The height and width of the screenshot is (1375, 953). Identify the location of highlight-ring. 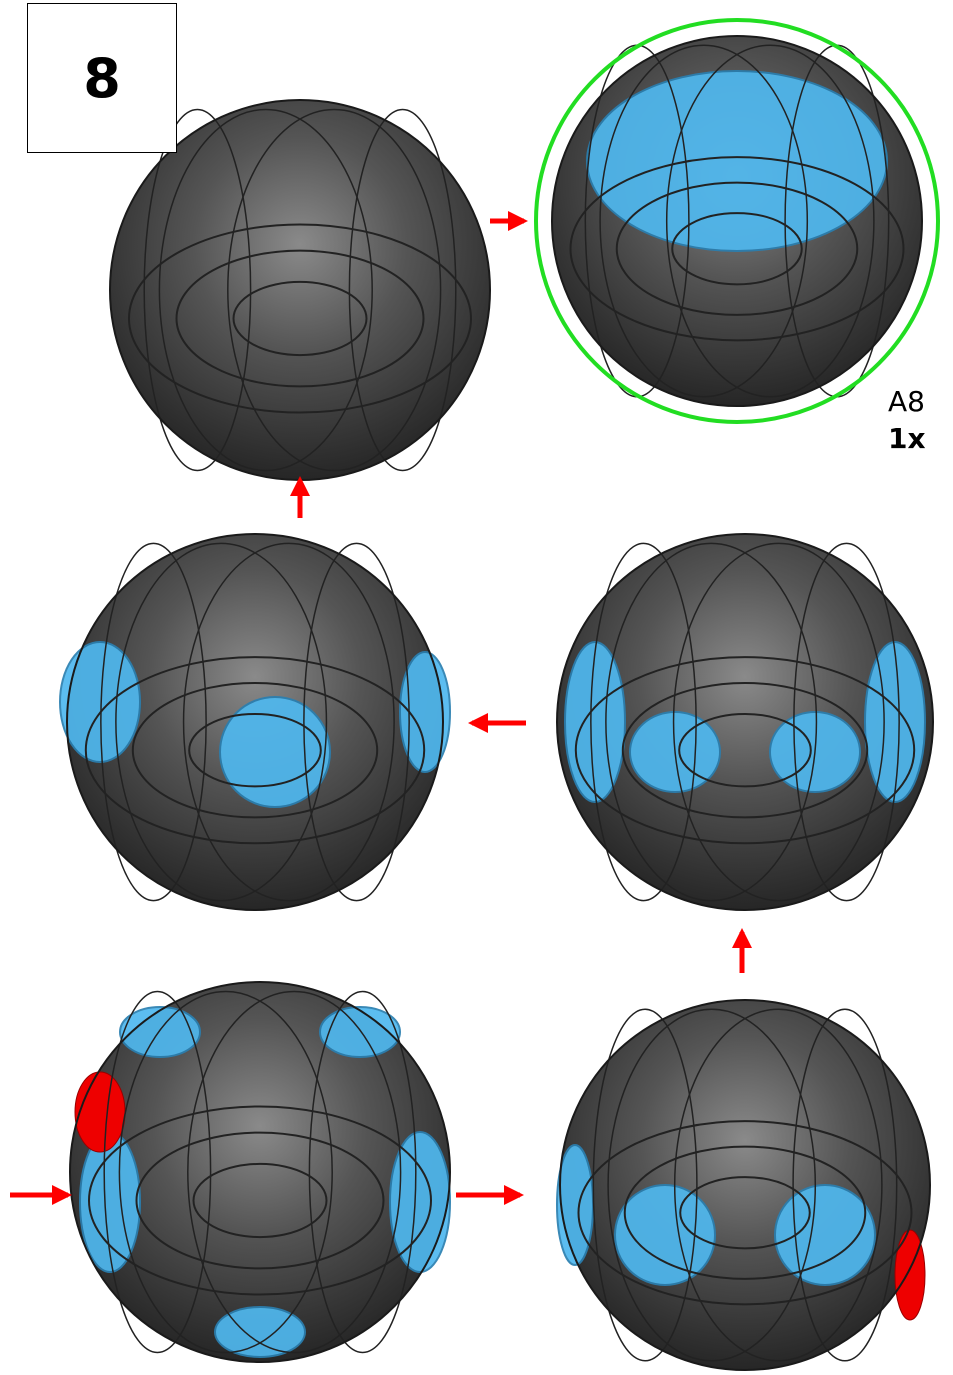
(737, 221).